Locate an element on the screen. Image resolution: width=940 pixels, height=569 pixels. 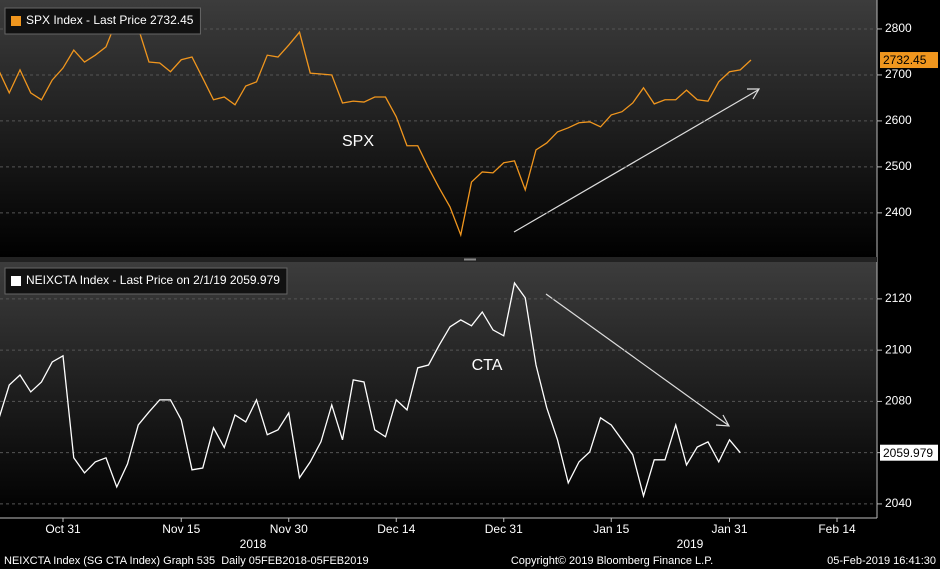
last-value: 2059.979 is located at coordinates (908, 453).